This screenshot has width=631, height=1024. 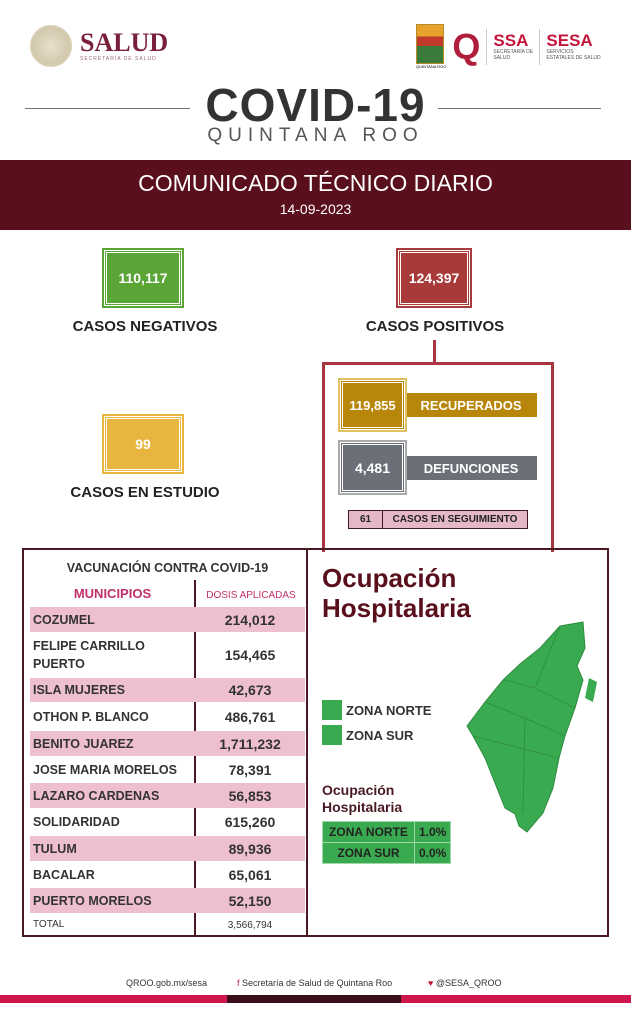 What do you see at coordinates (55, 848) in the screenshot?
I see `municipio-name: TULUM` at bounding box center [55, 848].